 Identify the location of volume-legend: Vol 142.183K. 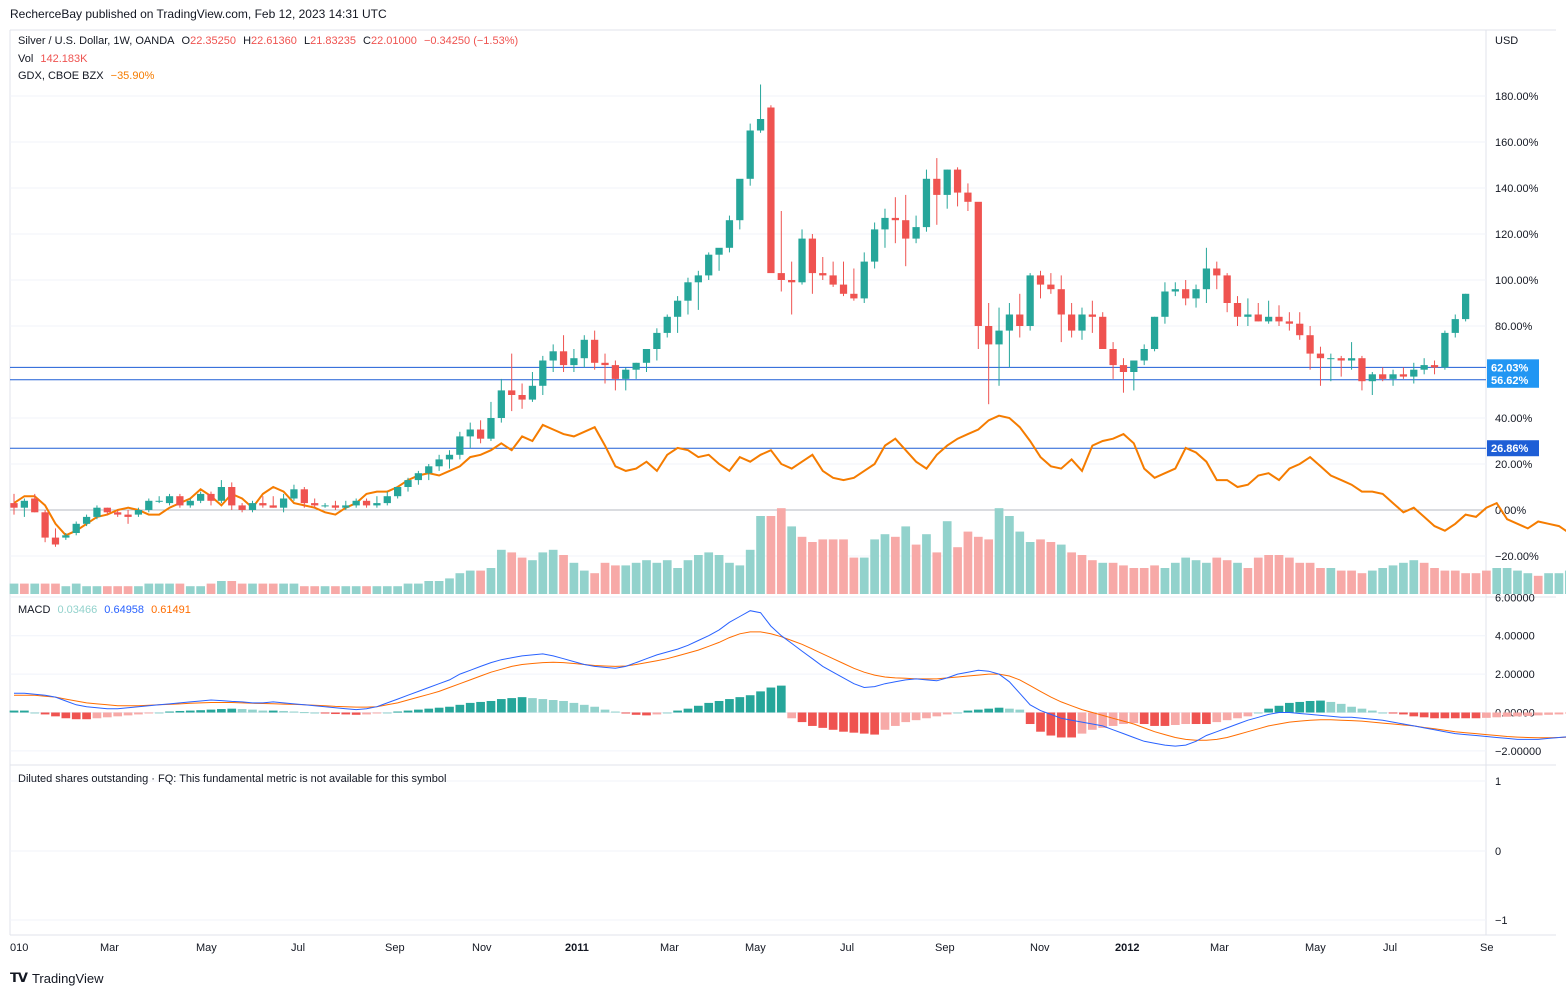
(54, 59).